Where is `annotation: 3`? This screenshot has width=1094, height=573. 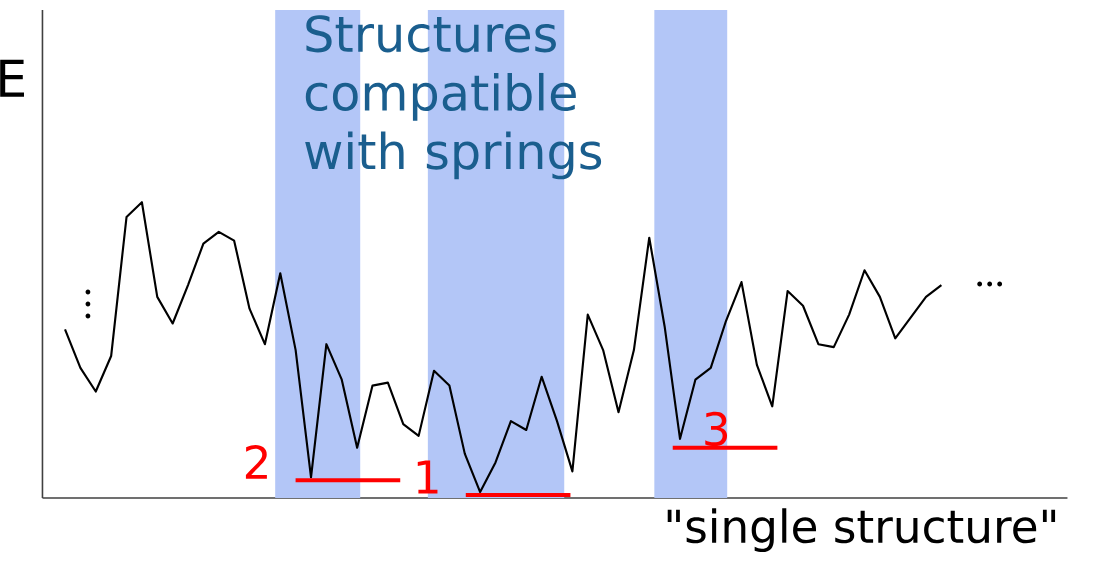 annotation: 3 is located at coordinates (716, 429).